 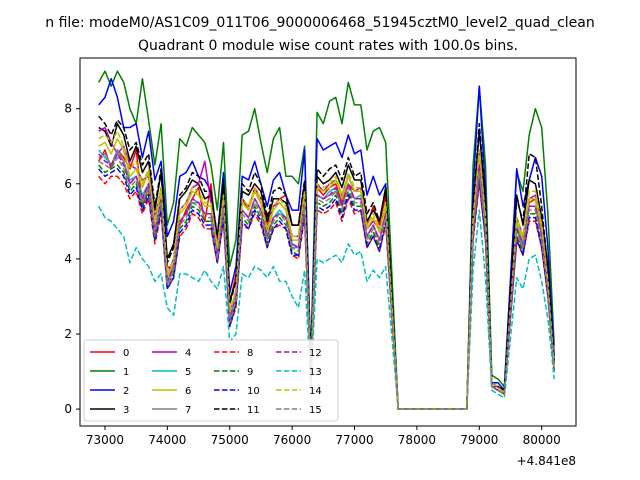 What do you see at coordinates (315, 353) in the screenshot?
I see `legend-label-12: 12` at bounding box center [315, 353].